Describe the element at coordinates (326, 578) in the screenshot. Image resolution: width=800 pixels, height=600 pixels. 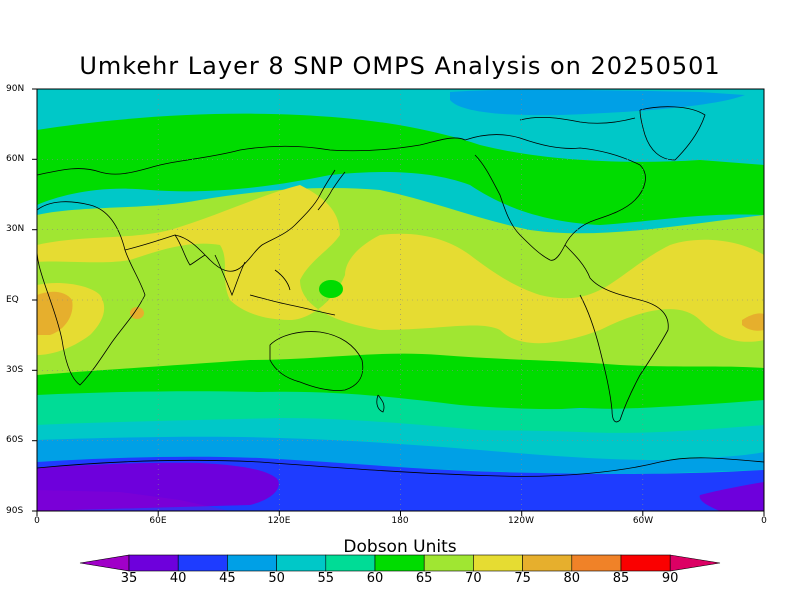
I see `colorbar-label: 55` at that location.